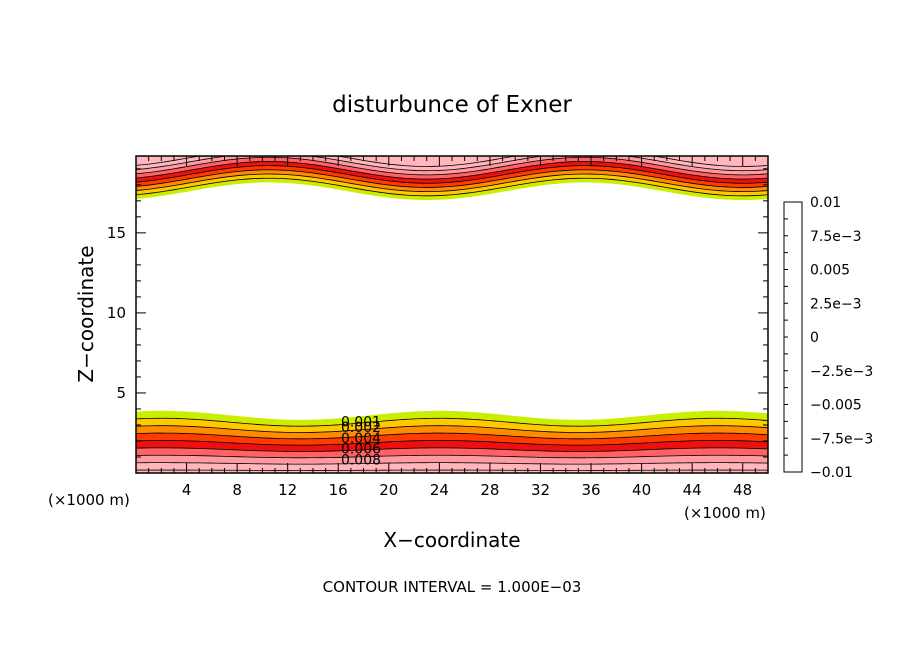 This screenshot has height=654, width=904. I want to click on x-unit-label-right: (×1000 m), so click(725, 513).